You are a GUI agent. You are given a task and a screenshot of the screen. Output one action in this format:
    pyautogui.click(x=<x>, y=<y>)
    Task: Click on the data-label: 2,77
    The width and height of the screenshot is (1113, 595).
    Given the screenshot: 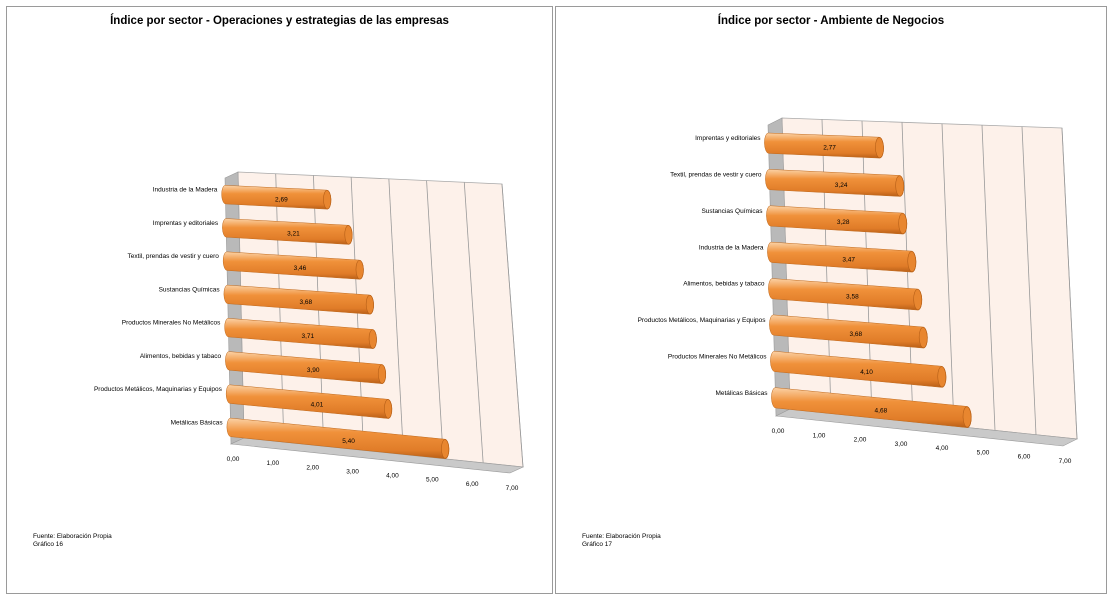 What is the action you would take?
    pyautogui.click(x=829, y=148)
    